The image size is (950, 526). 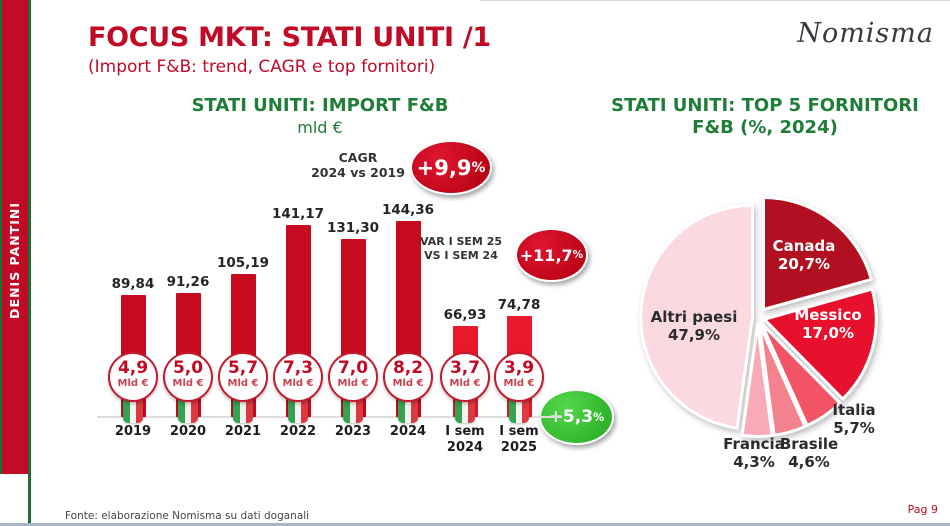 I want to click on axis-label-2022: 2022, so click(x=298, y=432).